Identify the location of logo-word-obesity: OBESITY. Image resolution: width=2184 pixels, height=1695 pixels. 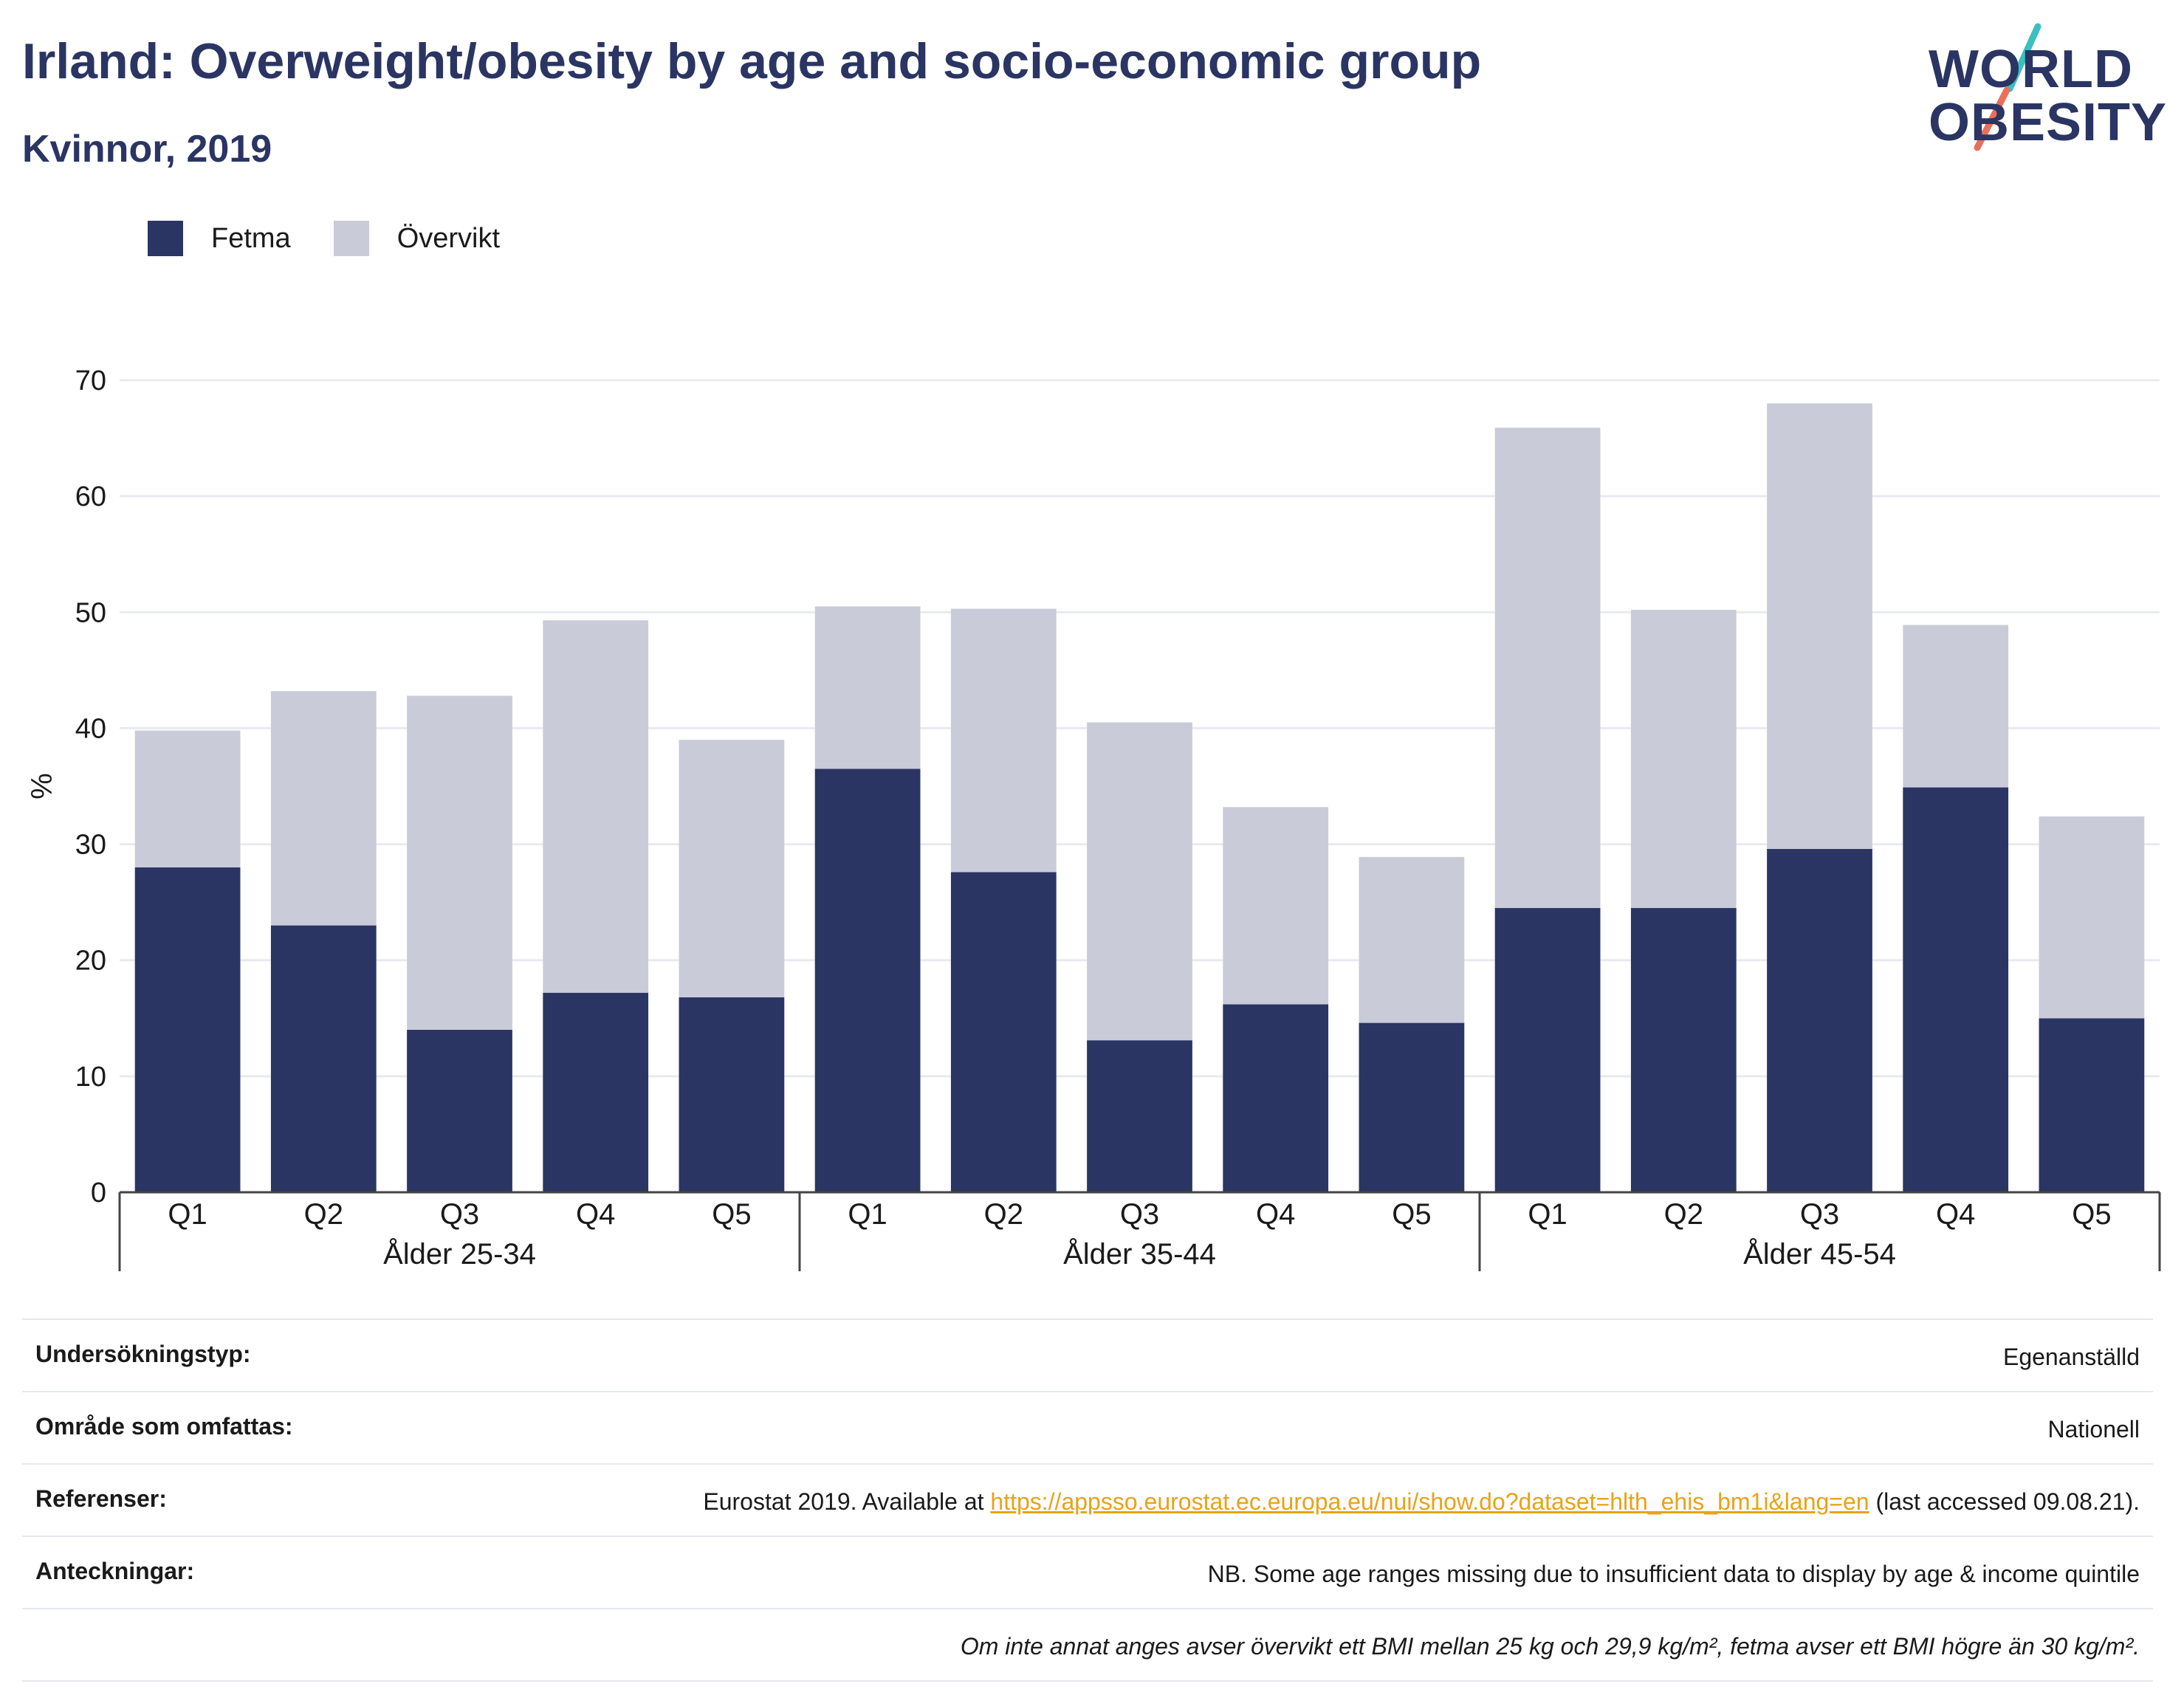
(2049, 122).